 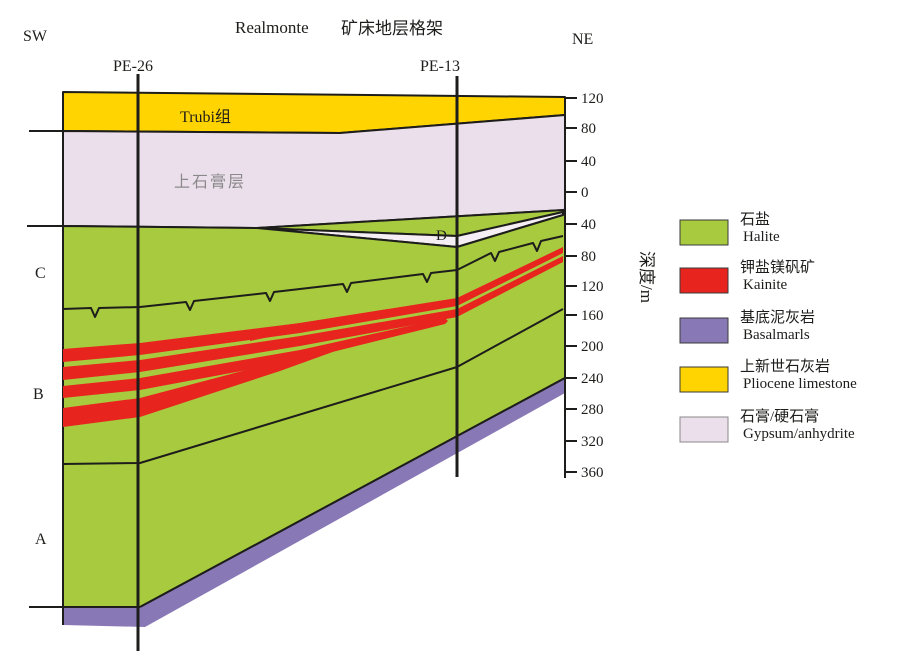 I want to click on zone-b-a-boundary, so click(x=313, y=386).